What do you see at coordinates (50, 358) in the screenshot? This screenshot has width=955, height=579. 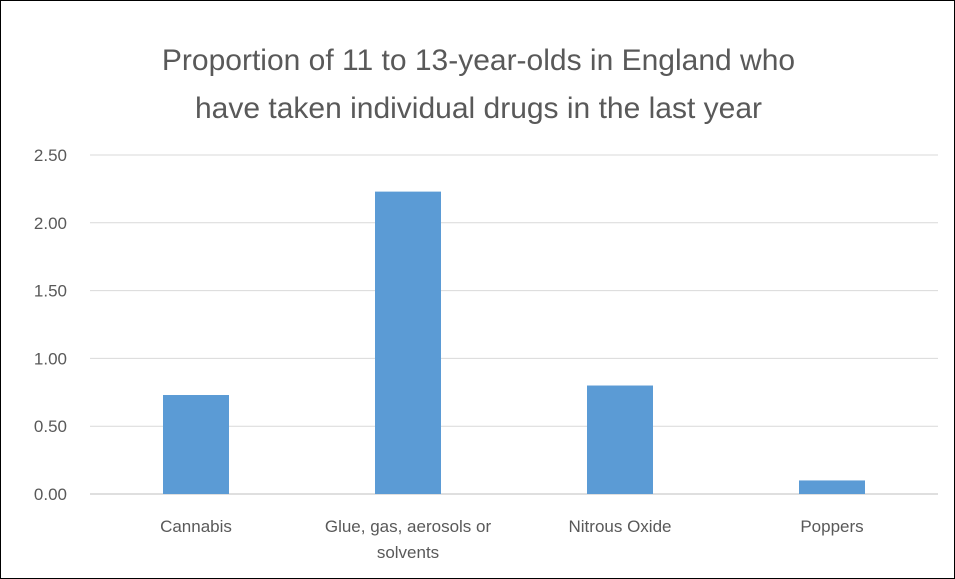 I see `y-tick-label: 1.00` at bounding box center [50, 358].